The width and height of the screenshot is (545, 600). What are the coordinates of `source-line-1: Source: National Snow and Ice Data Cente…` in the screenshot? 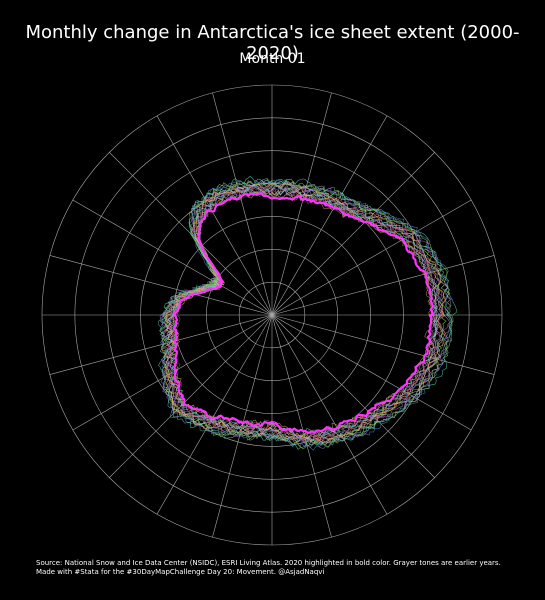 It's located at (268, 563).